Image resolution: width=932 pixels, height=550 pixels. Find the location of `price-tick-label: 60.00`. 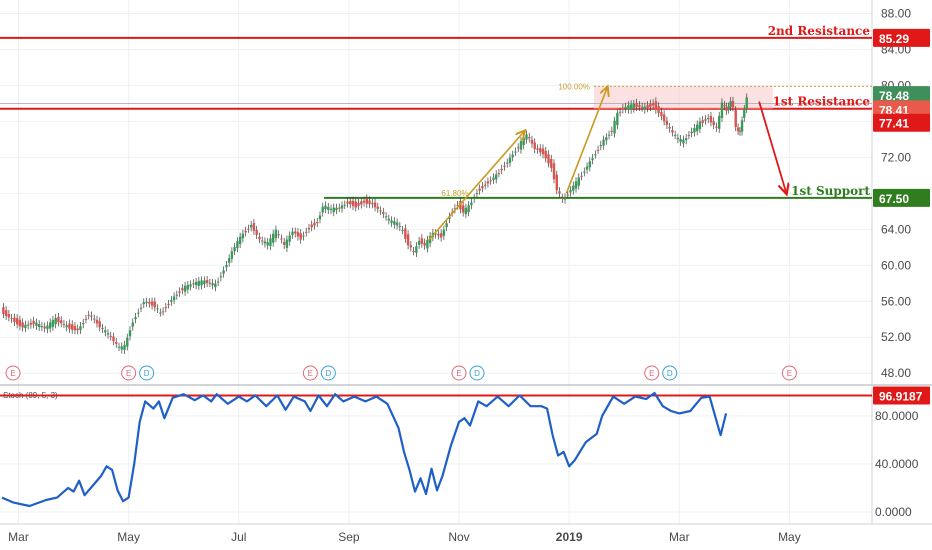

price-tick-label: 60.00 is located at coordinates (896, 265).